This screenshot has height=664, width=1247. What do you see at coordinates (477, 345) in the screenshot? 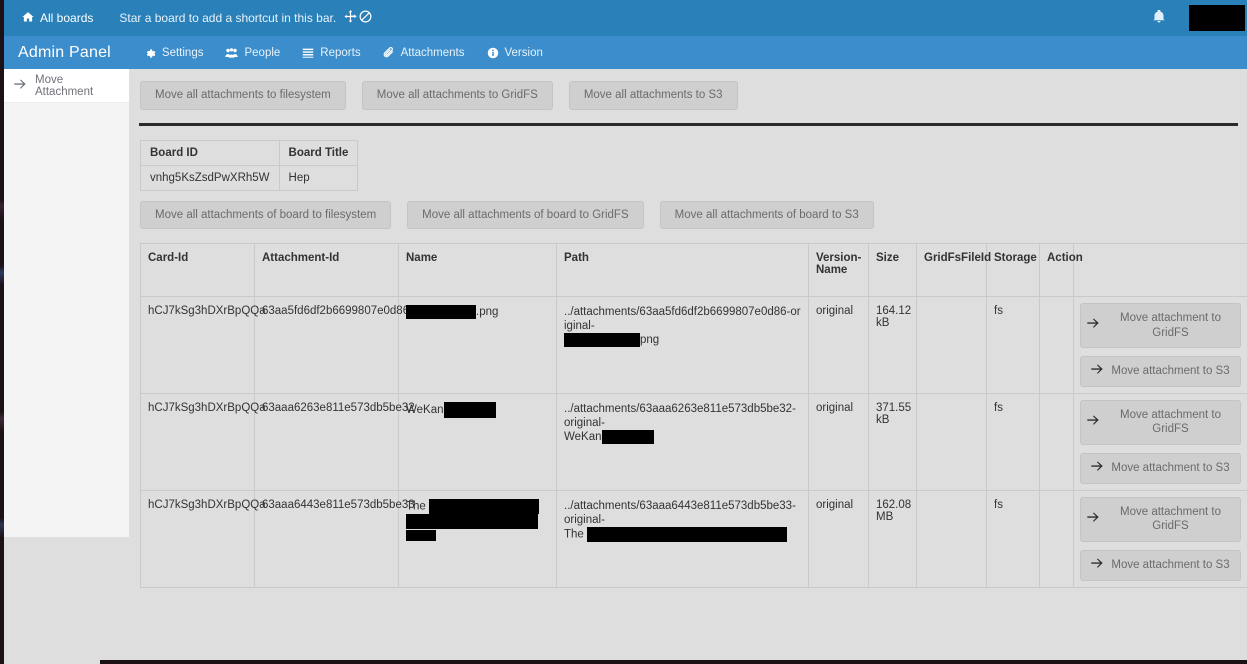
I see `cell-name: .png` at bounding box center [477, 345].